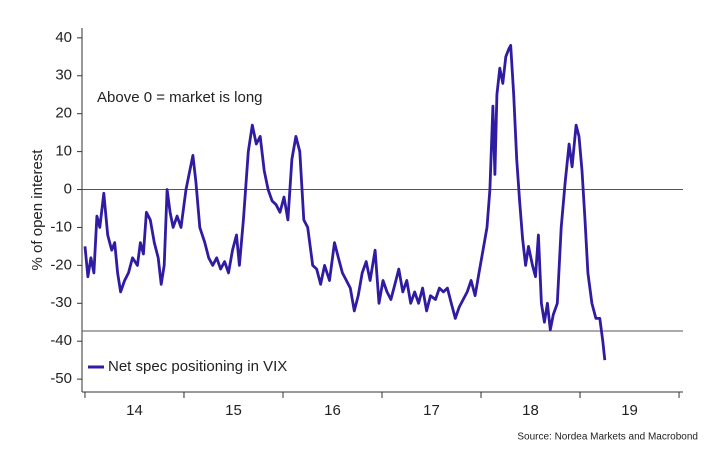  Describe the element at coordinates (63, 37) in the screenshot. I see `y-tick-label: 40` at that location.